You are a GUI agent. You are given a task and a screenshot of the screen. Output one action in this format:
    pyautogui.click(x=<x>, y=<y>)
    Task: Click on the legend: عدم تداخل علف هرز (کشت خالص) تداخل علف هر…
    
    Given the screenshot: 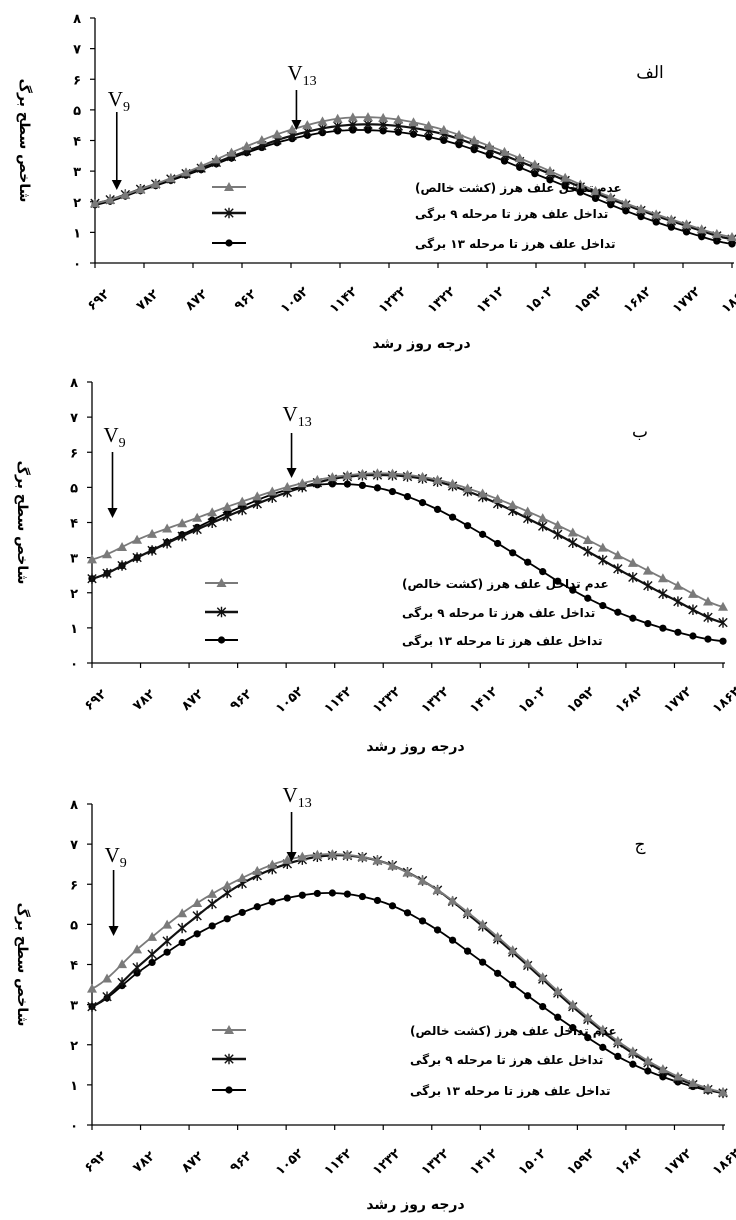 What is the action you would take?
    pyautogui.click(x=414, y=1061)
    